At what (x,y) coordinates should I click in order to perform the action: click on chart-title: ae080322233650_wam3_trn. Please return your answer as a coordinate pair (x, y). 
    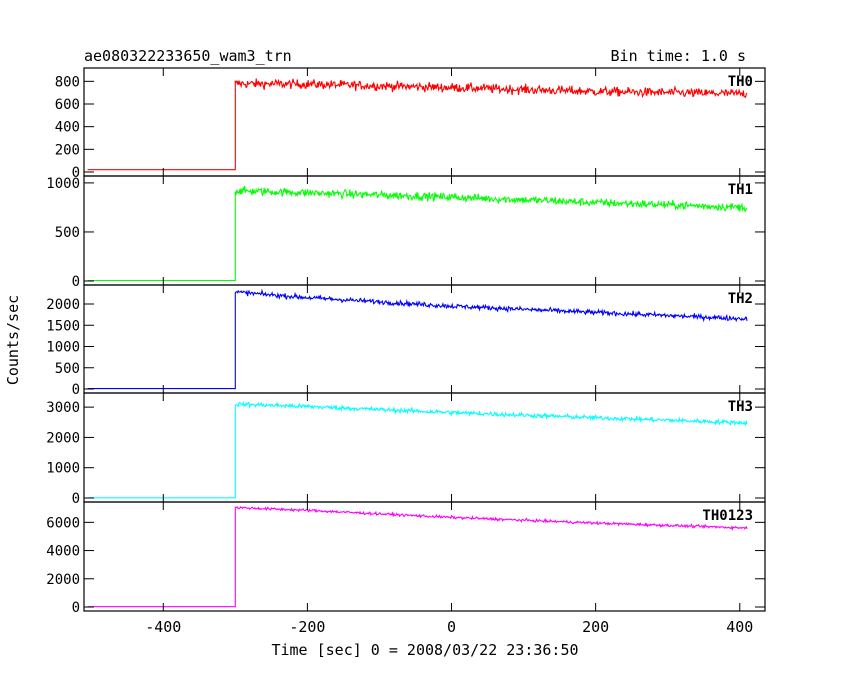
    Looking at the image, I should click on (188, 56).